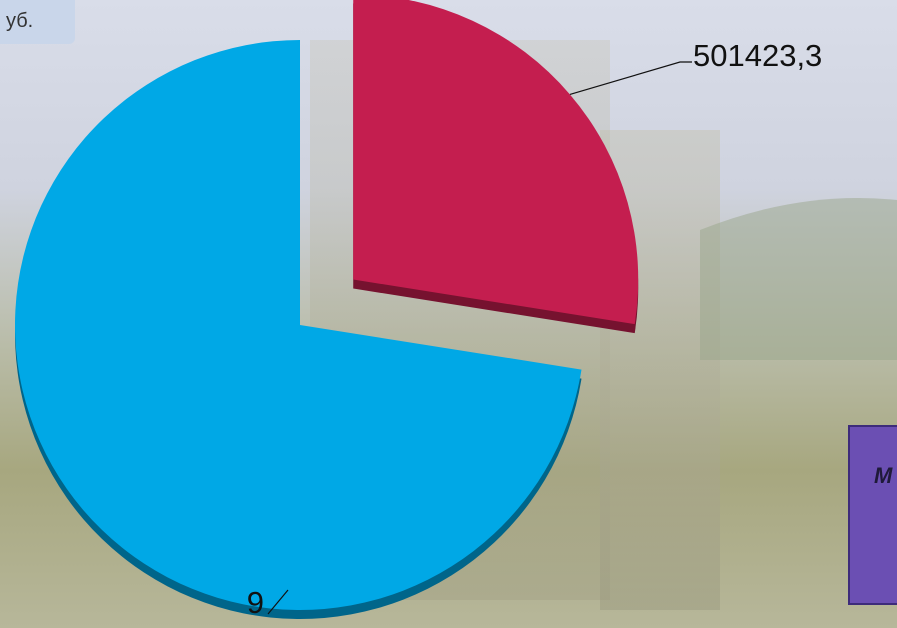 This screenshot has height=628, width=897. Describe the element at coordinates (255, 602) in the screenshot. I see `data-label: 9` at that location.